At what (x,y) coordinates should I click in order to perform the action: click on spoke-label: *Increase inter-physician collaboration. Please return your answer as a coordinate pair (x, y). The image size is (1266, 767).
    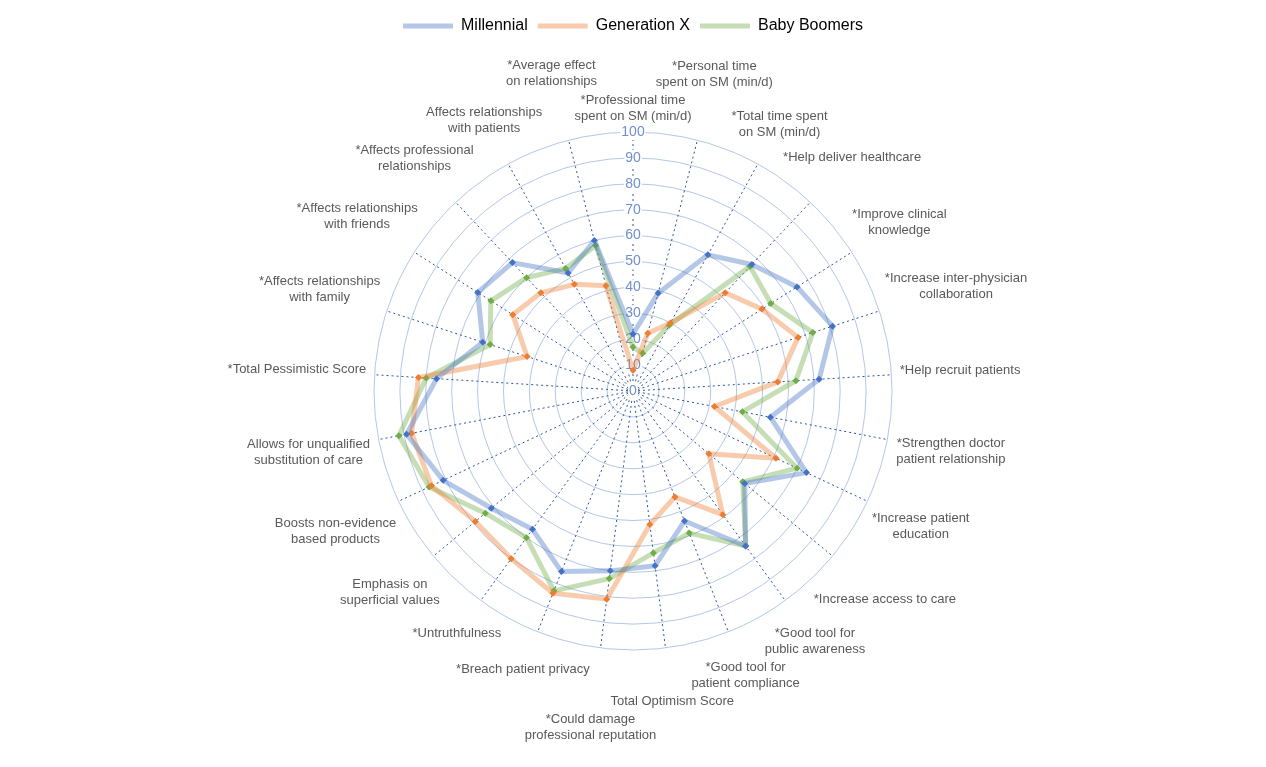
    Looking at the image, I should click on (956, 285).